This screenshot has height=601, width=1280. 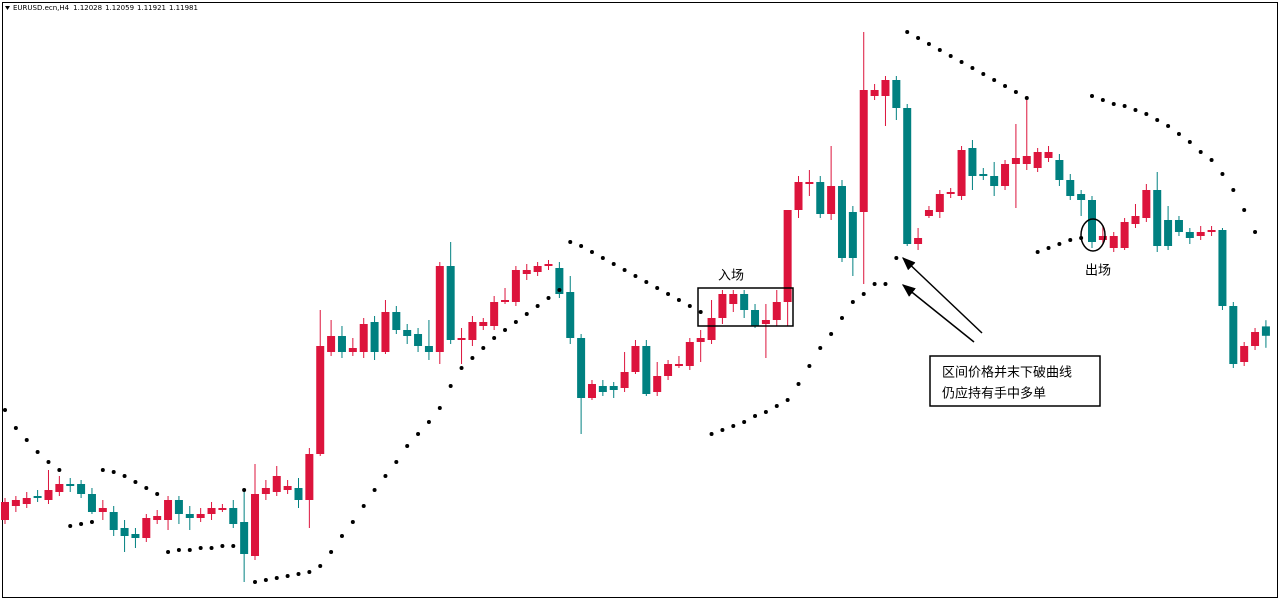 What do you see at coordinates (1007, 373) in the screenshot?
I see `note-line: 区间价格并末下破曲线` at bounding box center [1007, 373].